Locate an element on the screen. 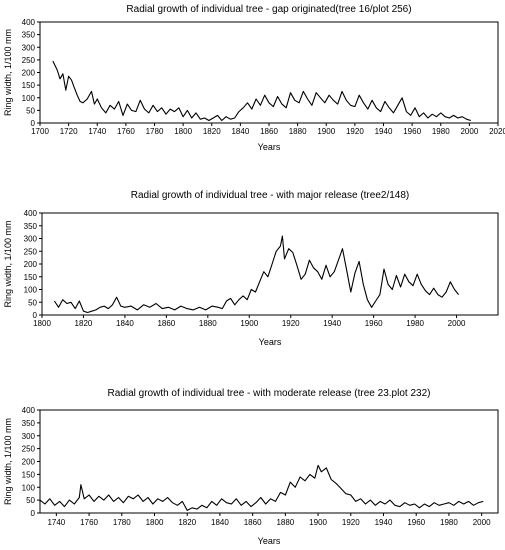 The width and height of the screenshot is (505, 550). x-tick-label: 2020 is located at coordinates (497, 131).